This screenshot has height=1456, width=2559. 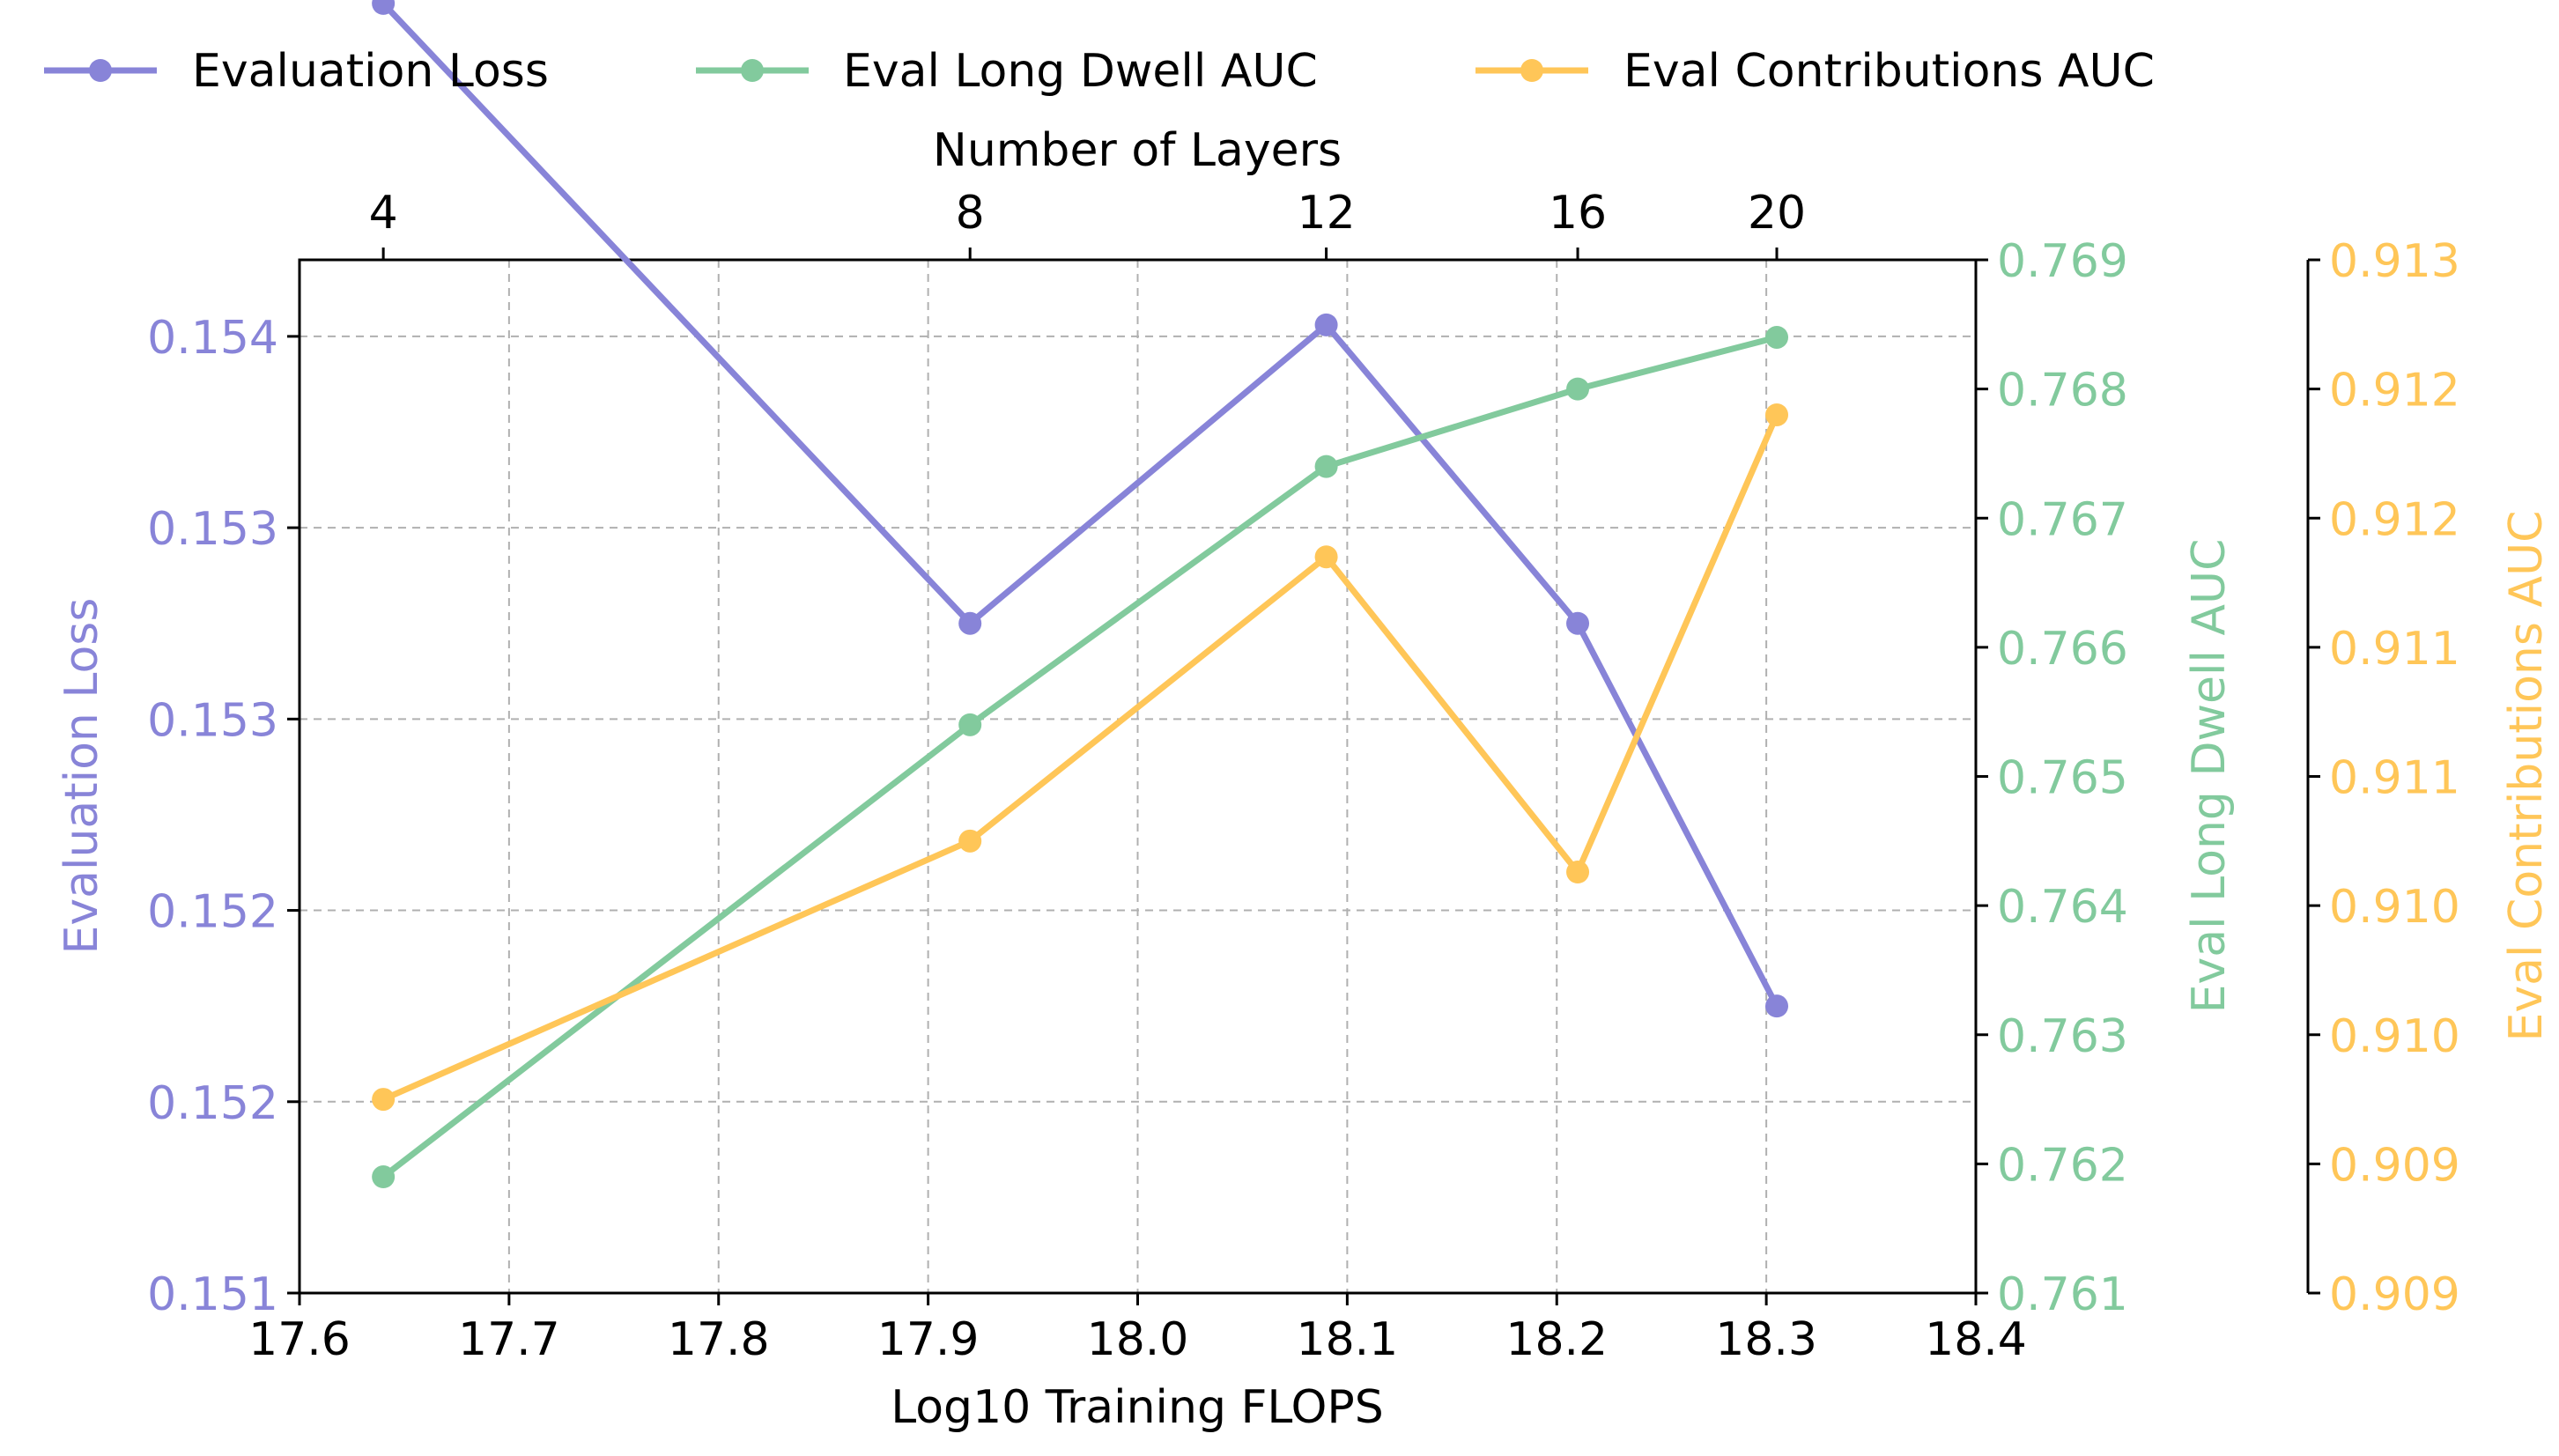 I want to click on legend-item-eval-long-dwell-auc: Eval Long Dwell AUC, so click(x=1007, y=71).